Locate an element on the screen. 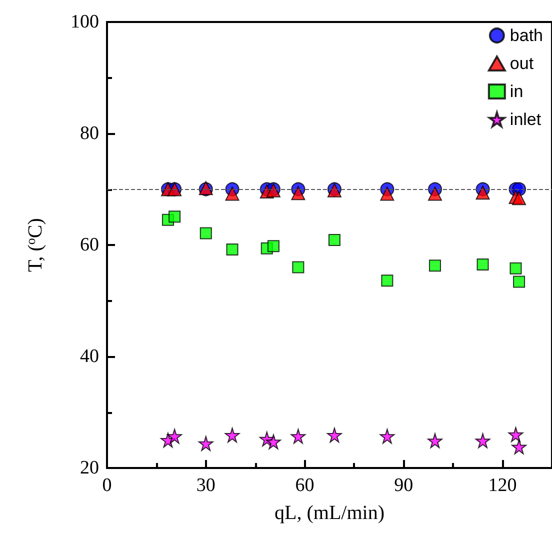 This screenshot has height=538, width=552. x-tick-label: 30 is located at coordinates (206, 485).